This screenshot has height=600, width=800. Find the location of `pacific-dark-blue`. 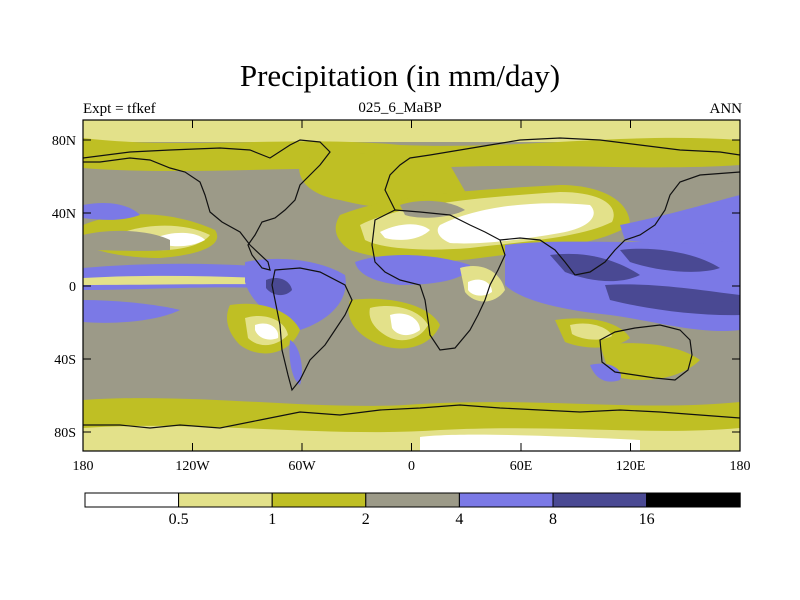

pacific-dark-blue is located at coordinates (672, 300).